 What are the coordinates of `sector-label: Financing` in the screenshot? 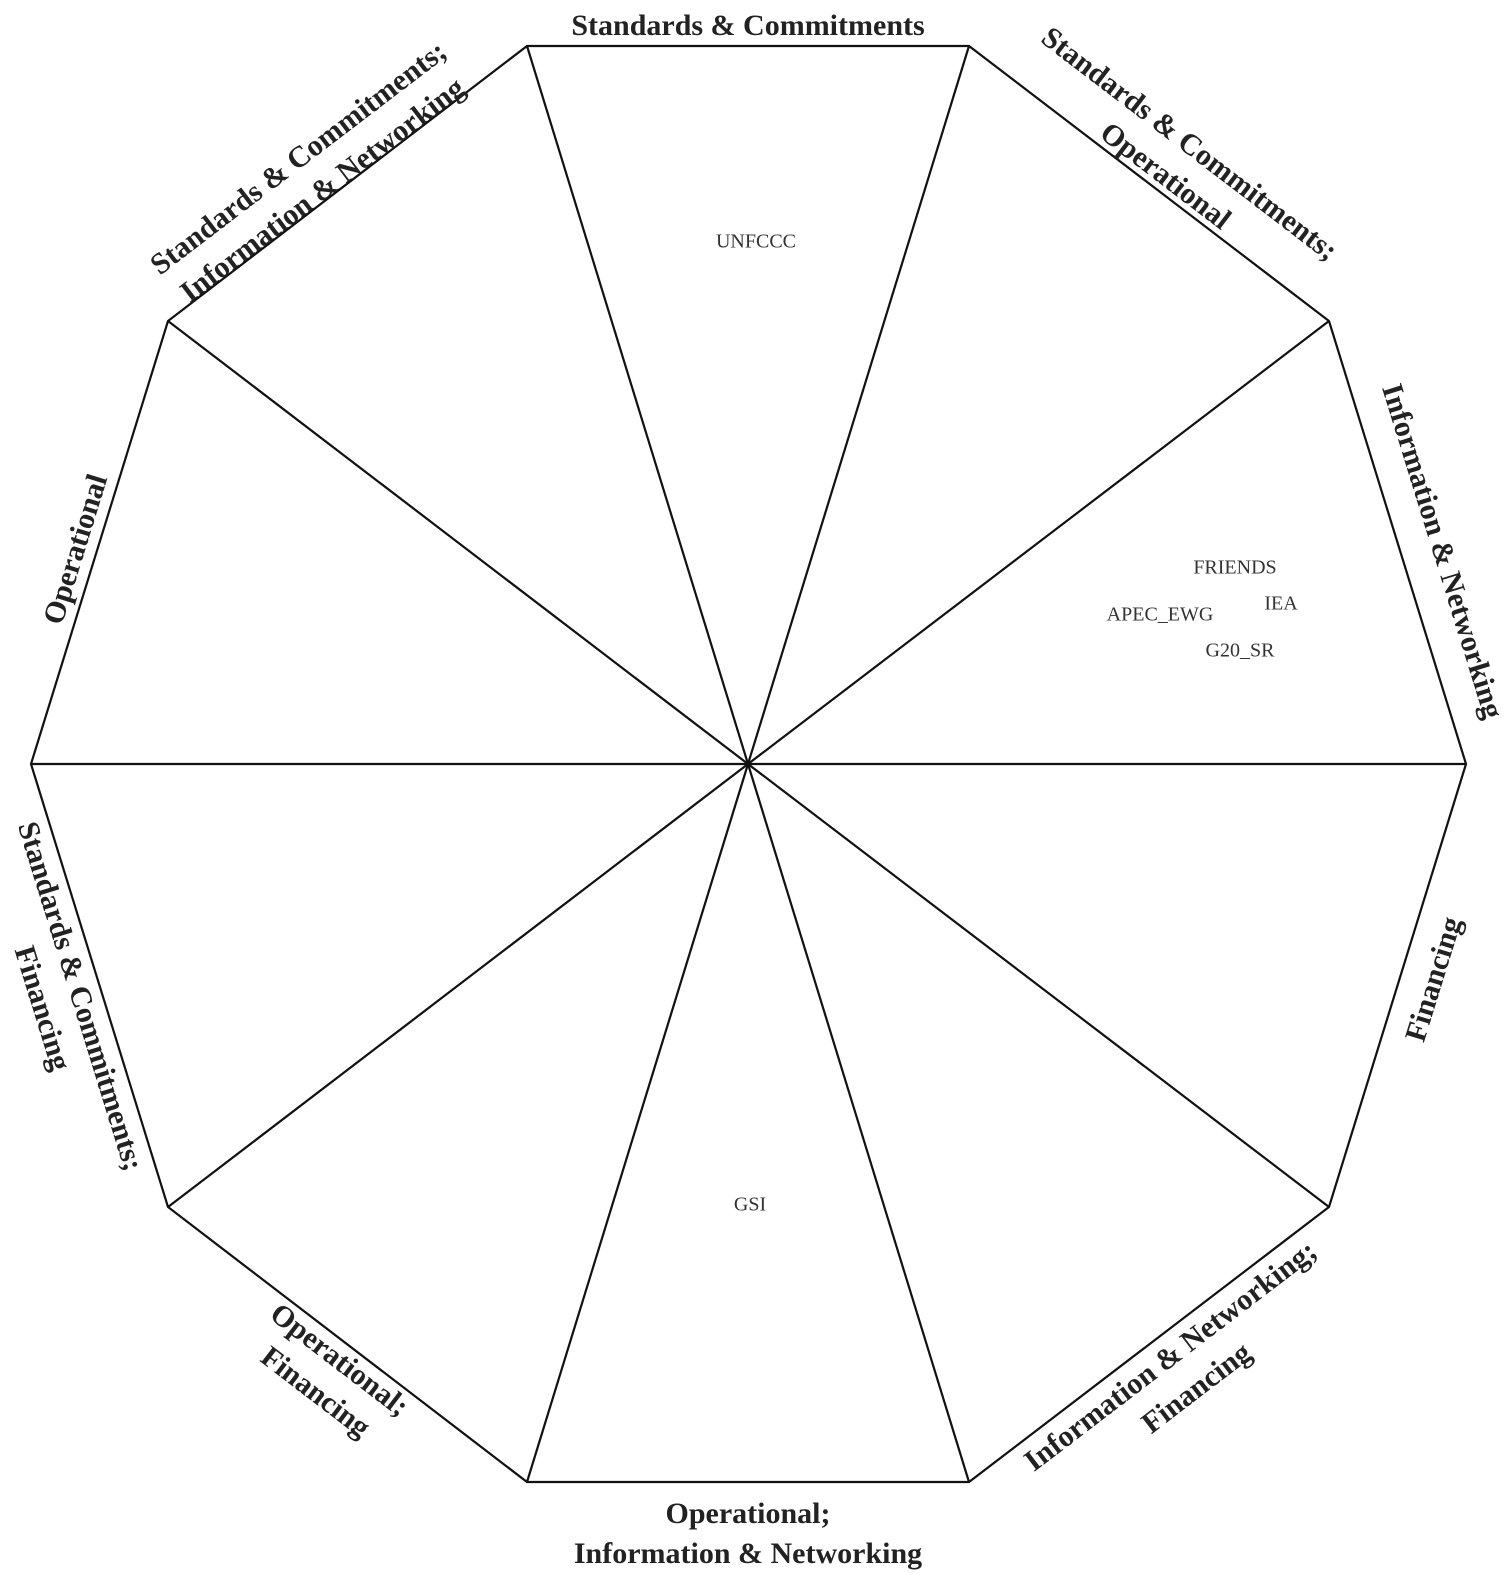 It's located at (1433, 979).